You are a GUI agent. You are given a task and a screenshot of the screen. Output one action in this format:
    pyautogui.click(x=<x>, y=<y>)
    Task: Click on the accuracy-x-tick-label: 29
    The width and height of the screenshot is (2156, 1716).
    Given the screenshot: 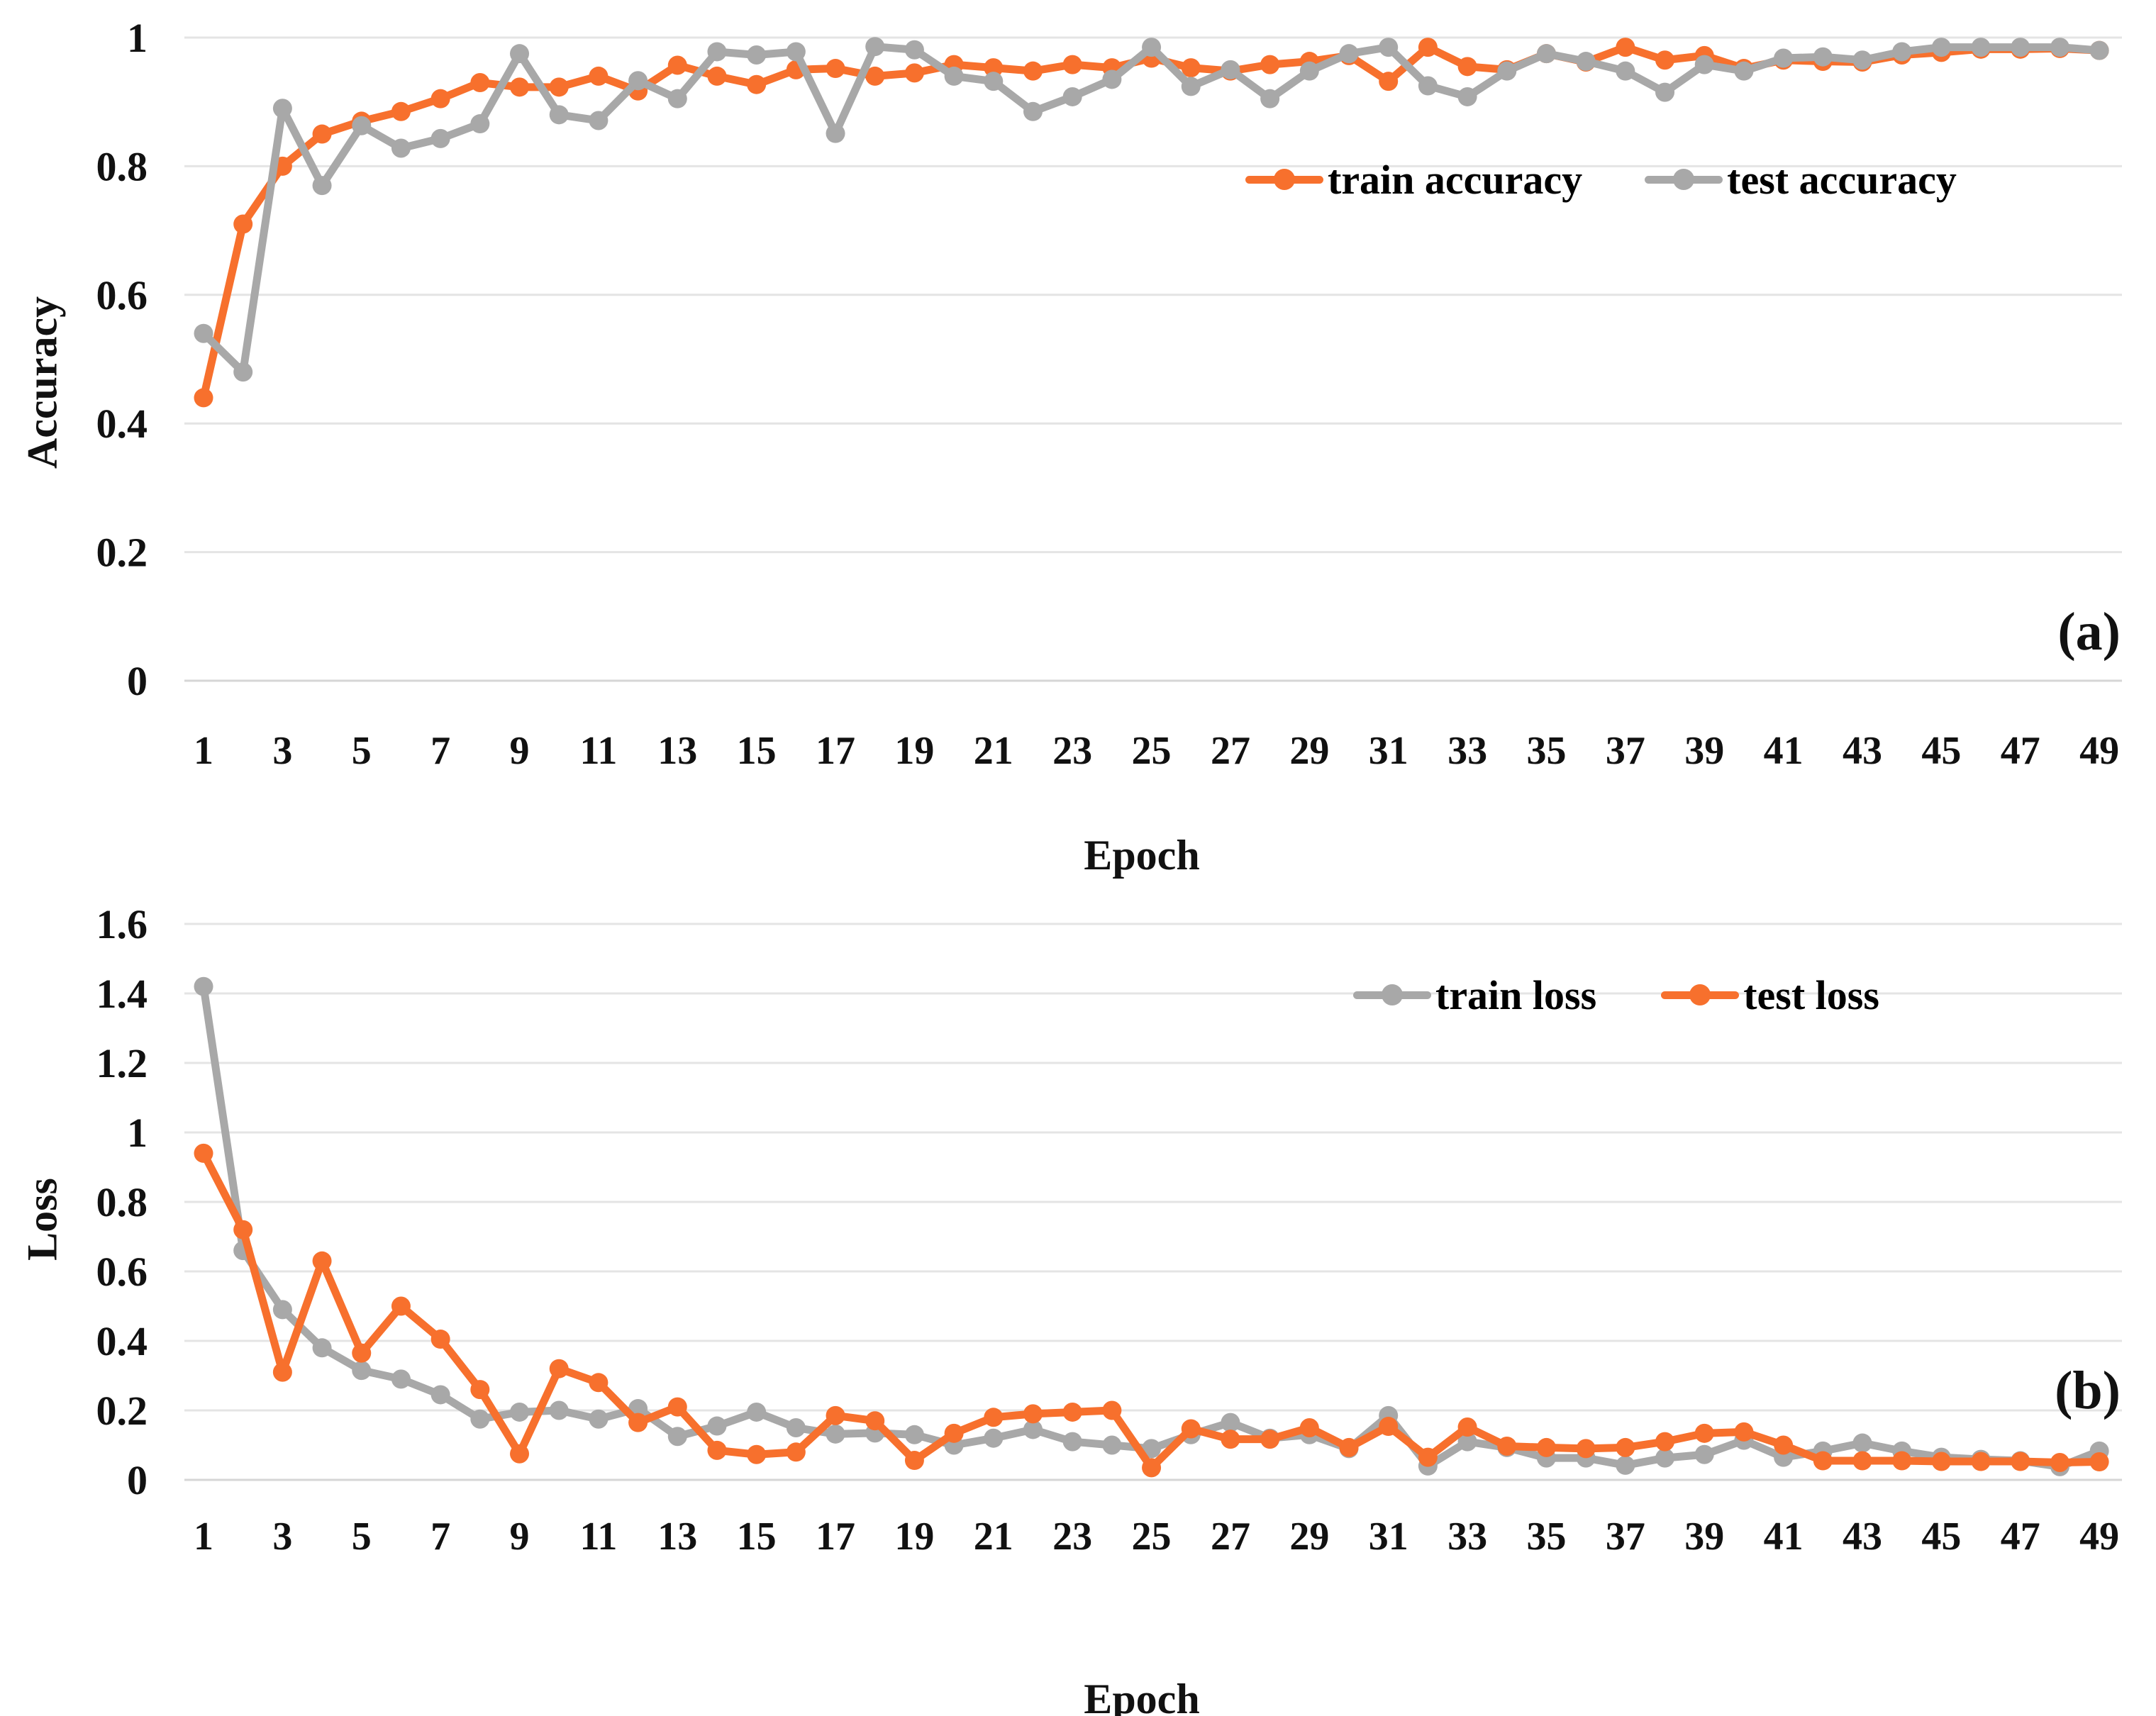 What is the action you would take?
    pyautogui.click(x=1309, y=751)
    